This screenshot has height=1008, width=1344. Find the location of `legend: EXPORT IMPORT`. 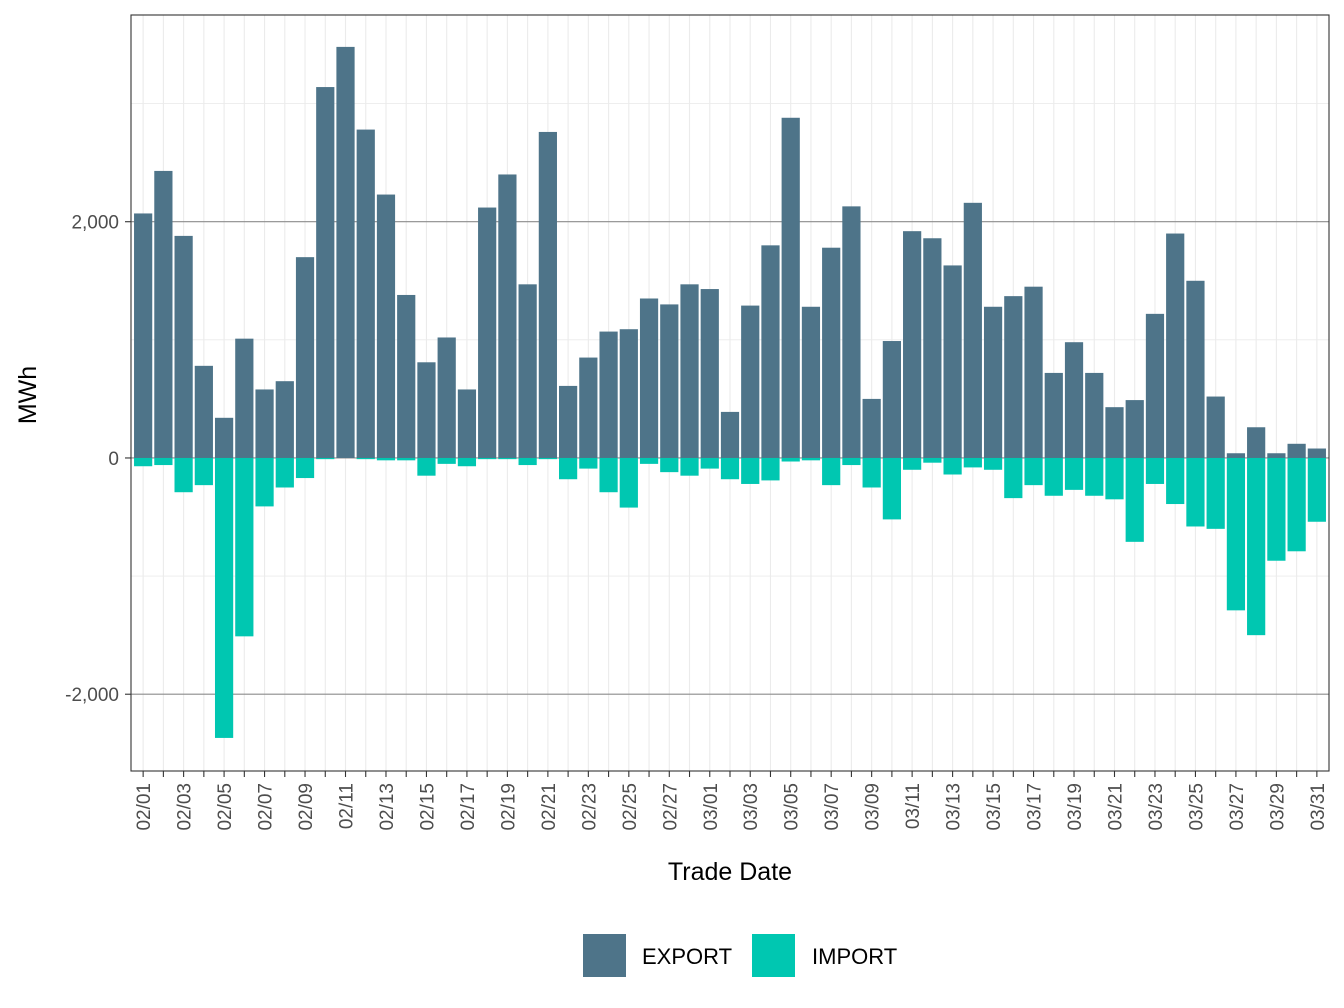

legend: EXPORT IMPORT is located at coordinates (740, 955).